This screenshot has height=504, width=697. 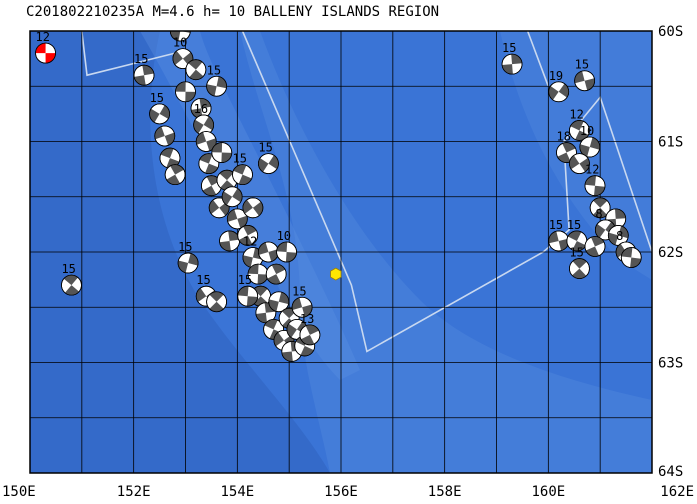 What do you see at coordinates (224, 12) in the screenshot?
I see `depth: h= 10` at bounding box center [224, 12].